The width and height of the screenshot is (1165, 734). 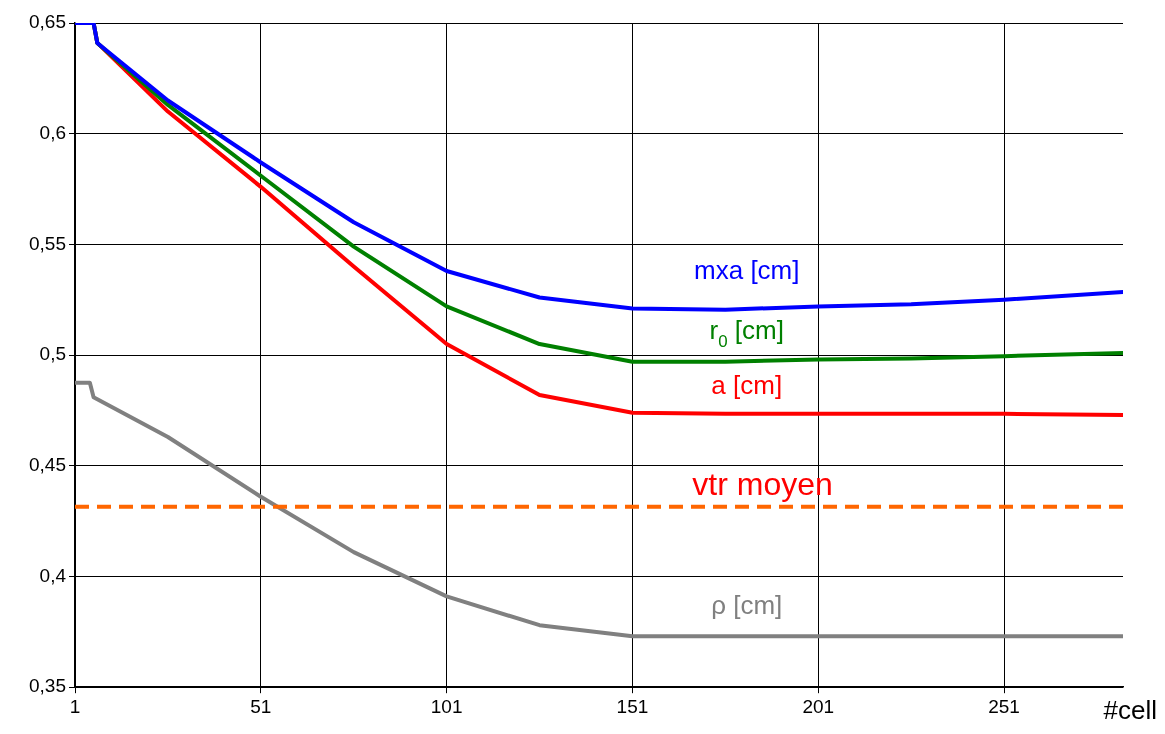 What do you see at coordinates (47, 686) in the screenshot?
I see `y-tick-label: 0,35` at bounding box center [47, 686].